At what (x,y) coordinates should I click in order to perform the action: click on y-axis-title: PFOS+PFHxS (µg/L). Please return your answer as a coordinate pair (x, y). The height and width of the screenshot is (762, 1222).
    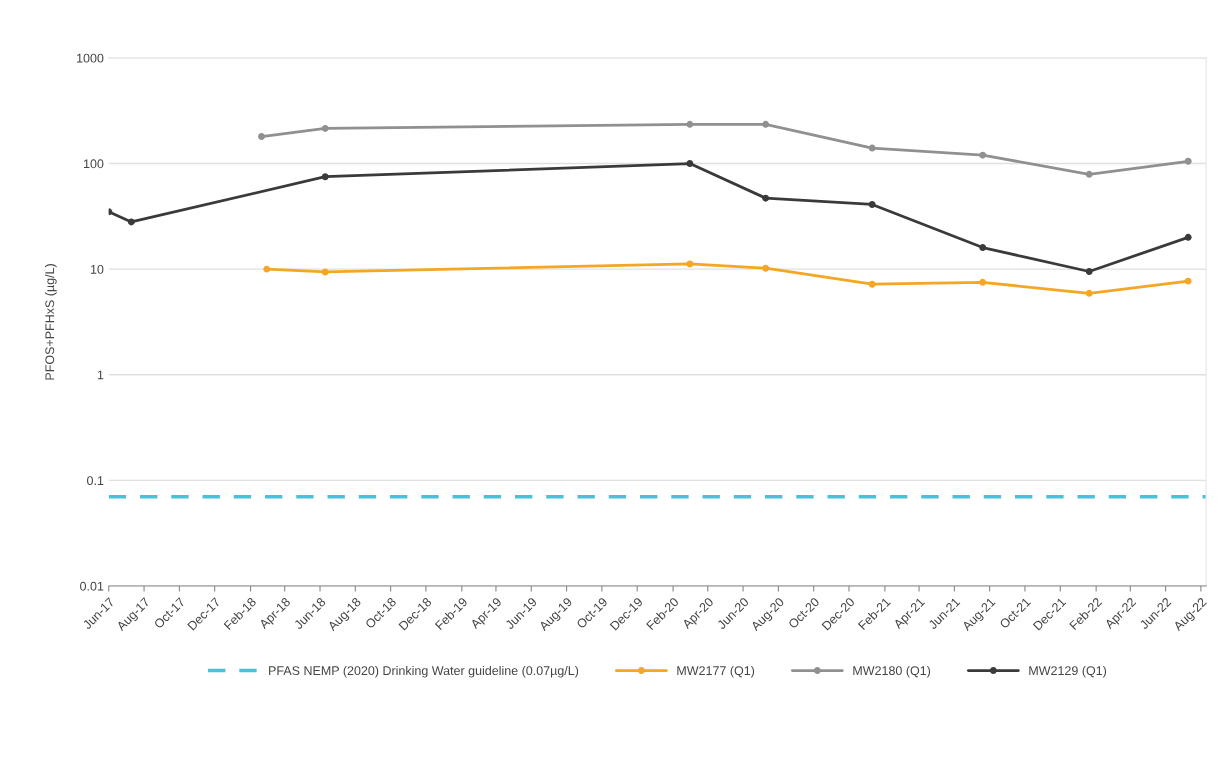
    Looking at the image, I should click on (51, 322).